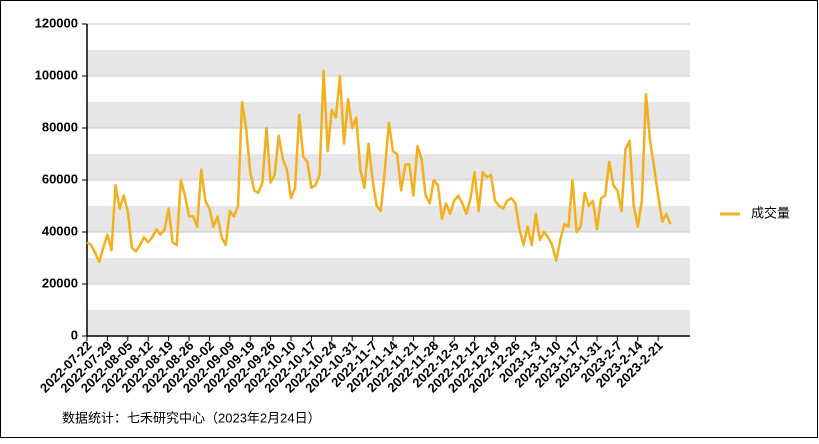 The width and height of the screenshot is (819, 444). What do you see at coordinates (60, 126) in the screenshot?
I see `y-tick-label: 80000` at bounding box center [60, 126].